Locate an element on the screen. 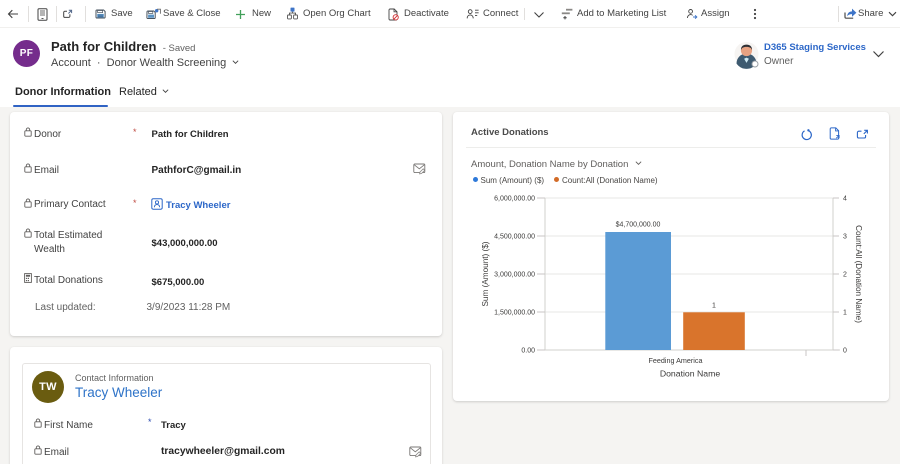  svg-text: Count:All (Donation Name) is located at coordinates (858, 274).